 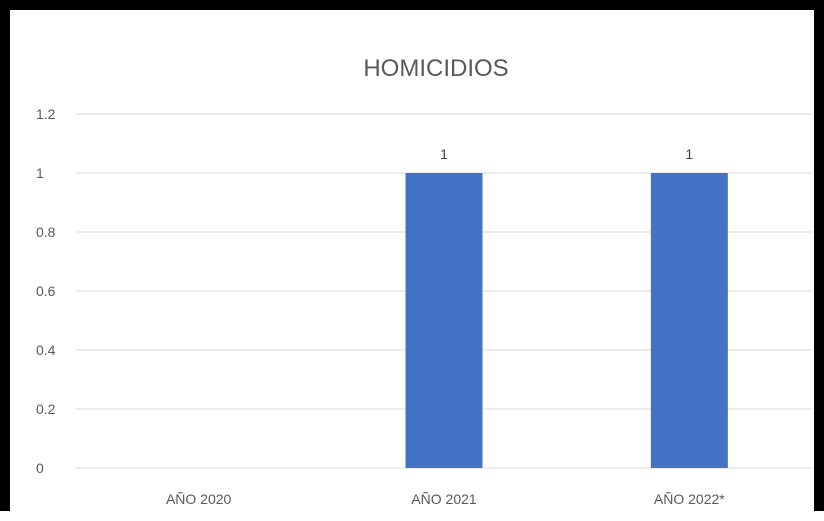 I want to click on x-axis-tick-labels: AÑO 2020 AÑO 2021 AÑO 2022*, so click(x=445, y=499).